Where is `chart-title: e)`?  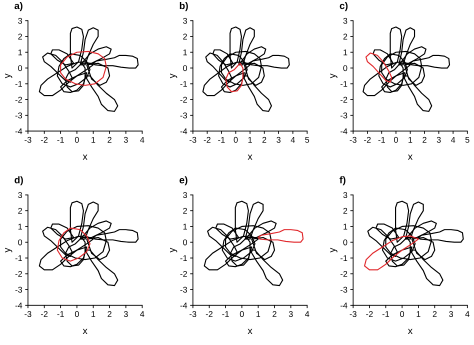
chart-title: e) is located at coordinates (184, 181).